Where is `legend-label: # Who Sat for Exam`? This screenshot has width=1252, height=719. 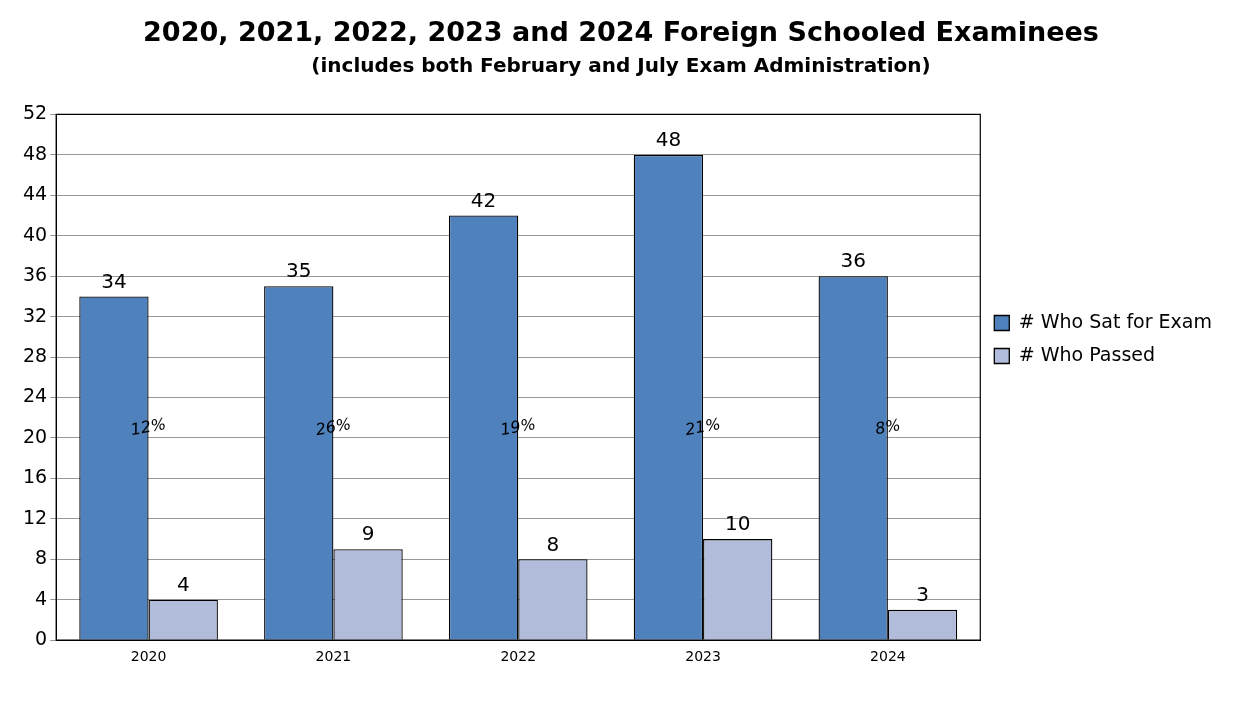 legend-label: # Who Sat for Exam is located at coordinates (1115, 320).